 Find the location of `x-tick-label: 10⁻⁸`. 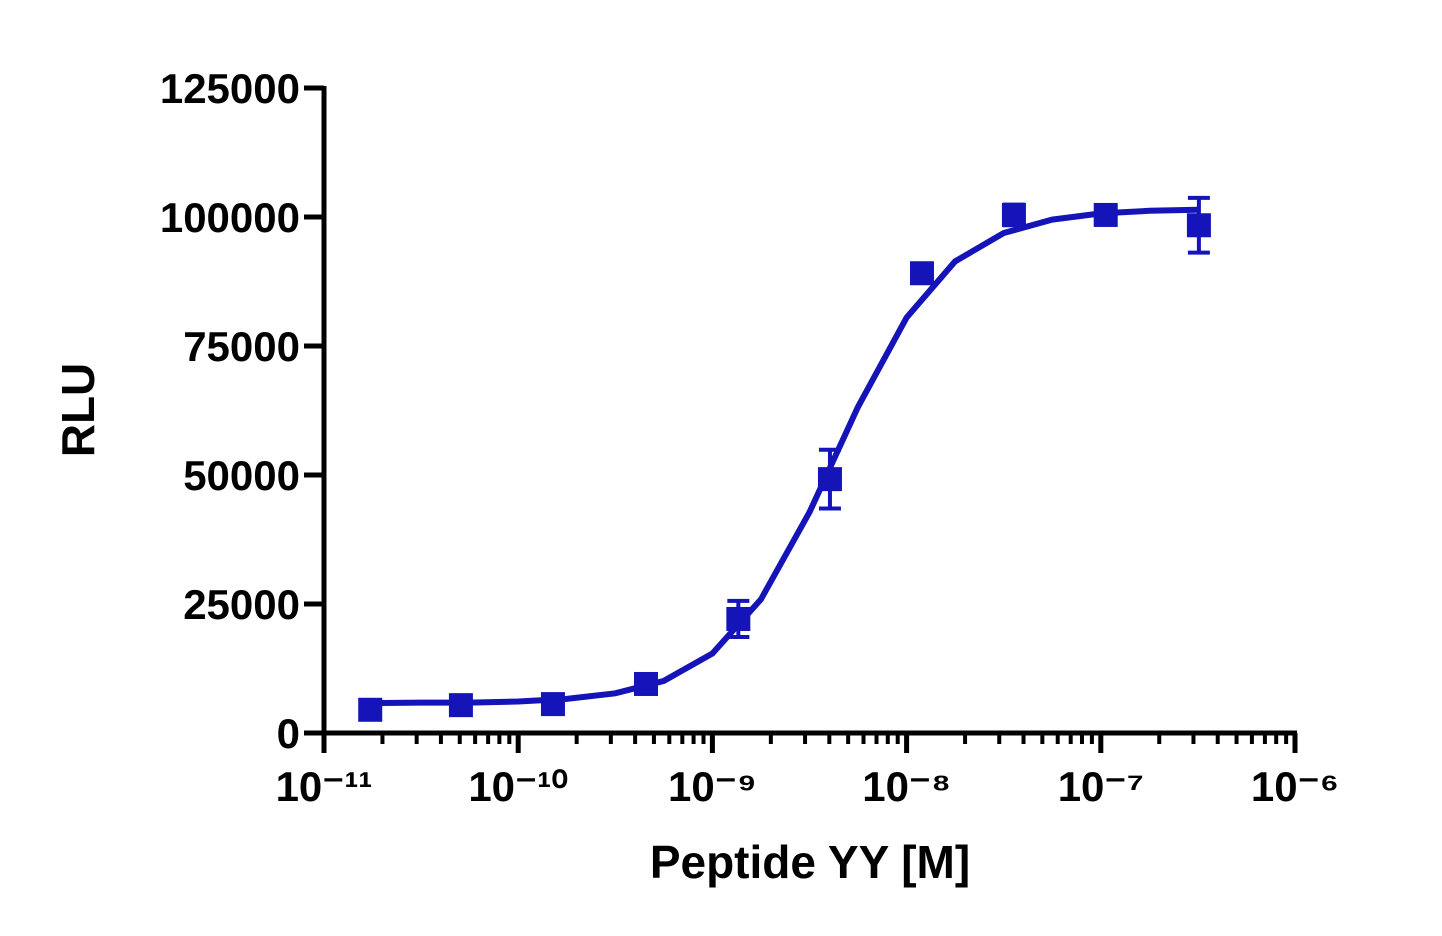

x-tick-label: 10⁻⁸ is located at coordinates (906, 786).